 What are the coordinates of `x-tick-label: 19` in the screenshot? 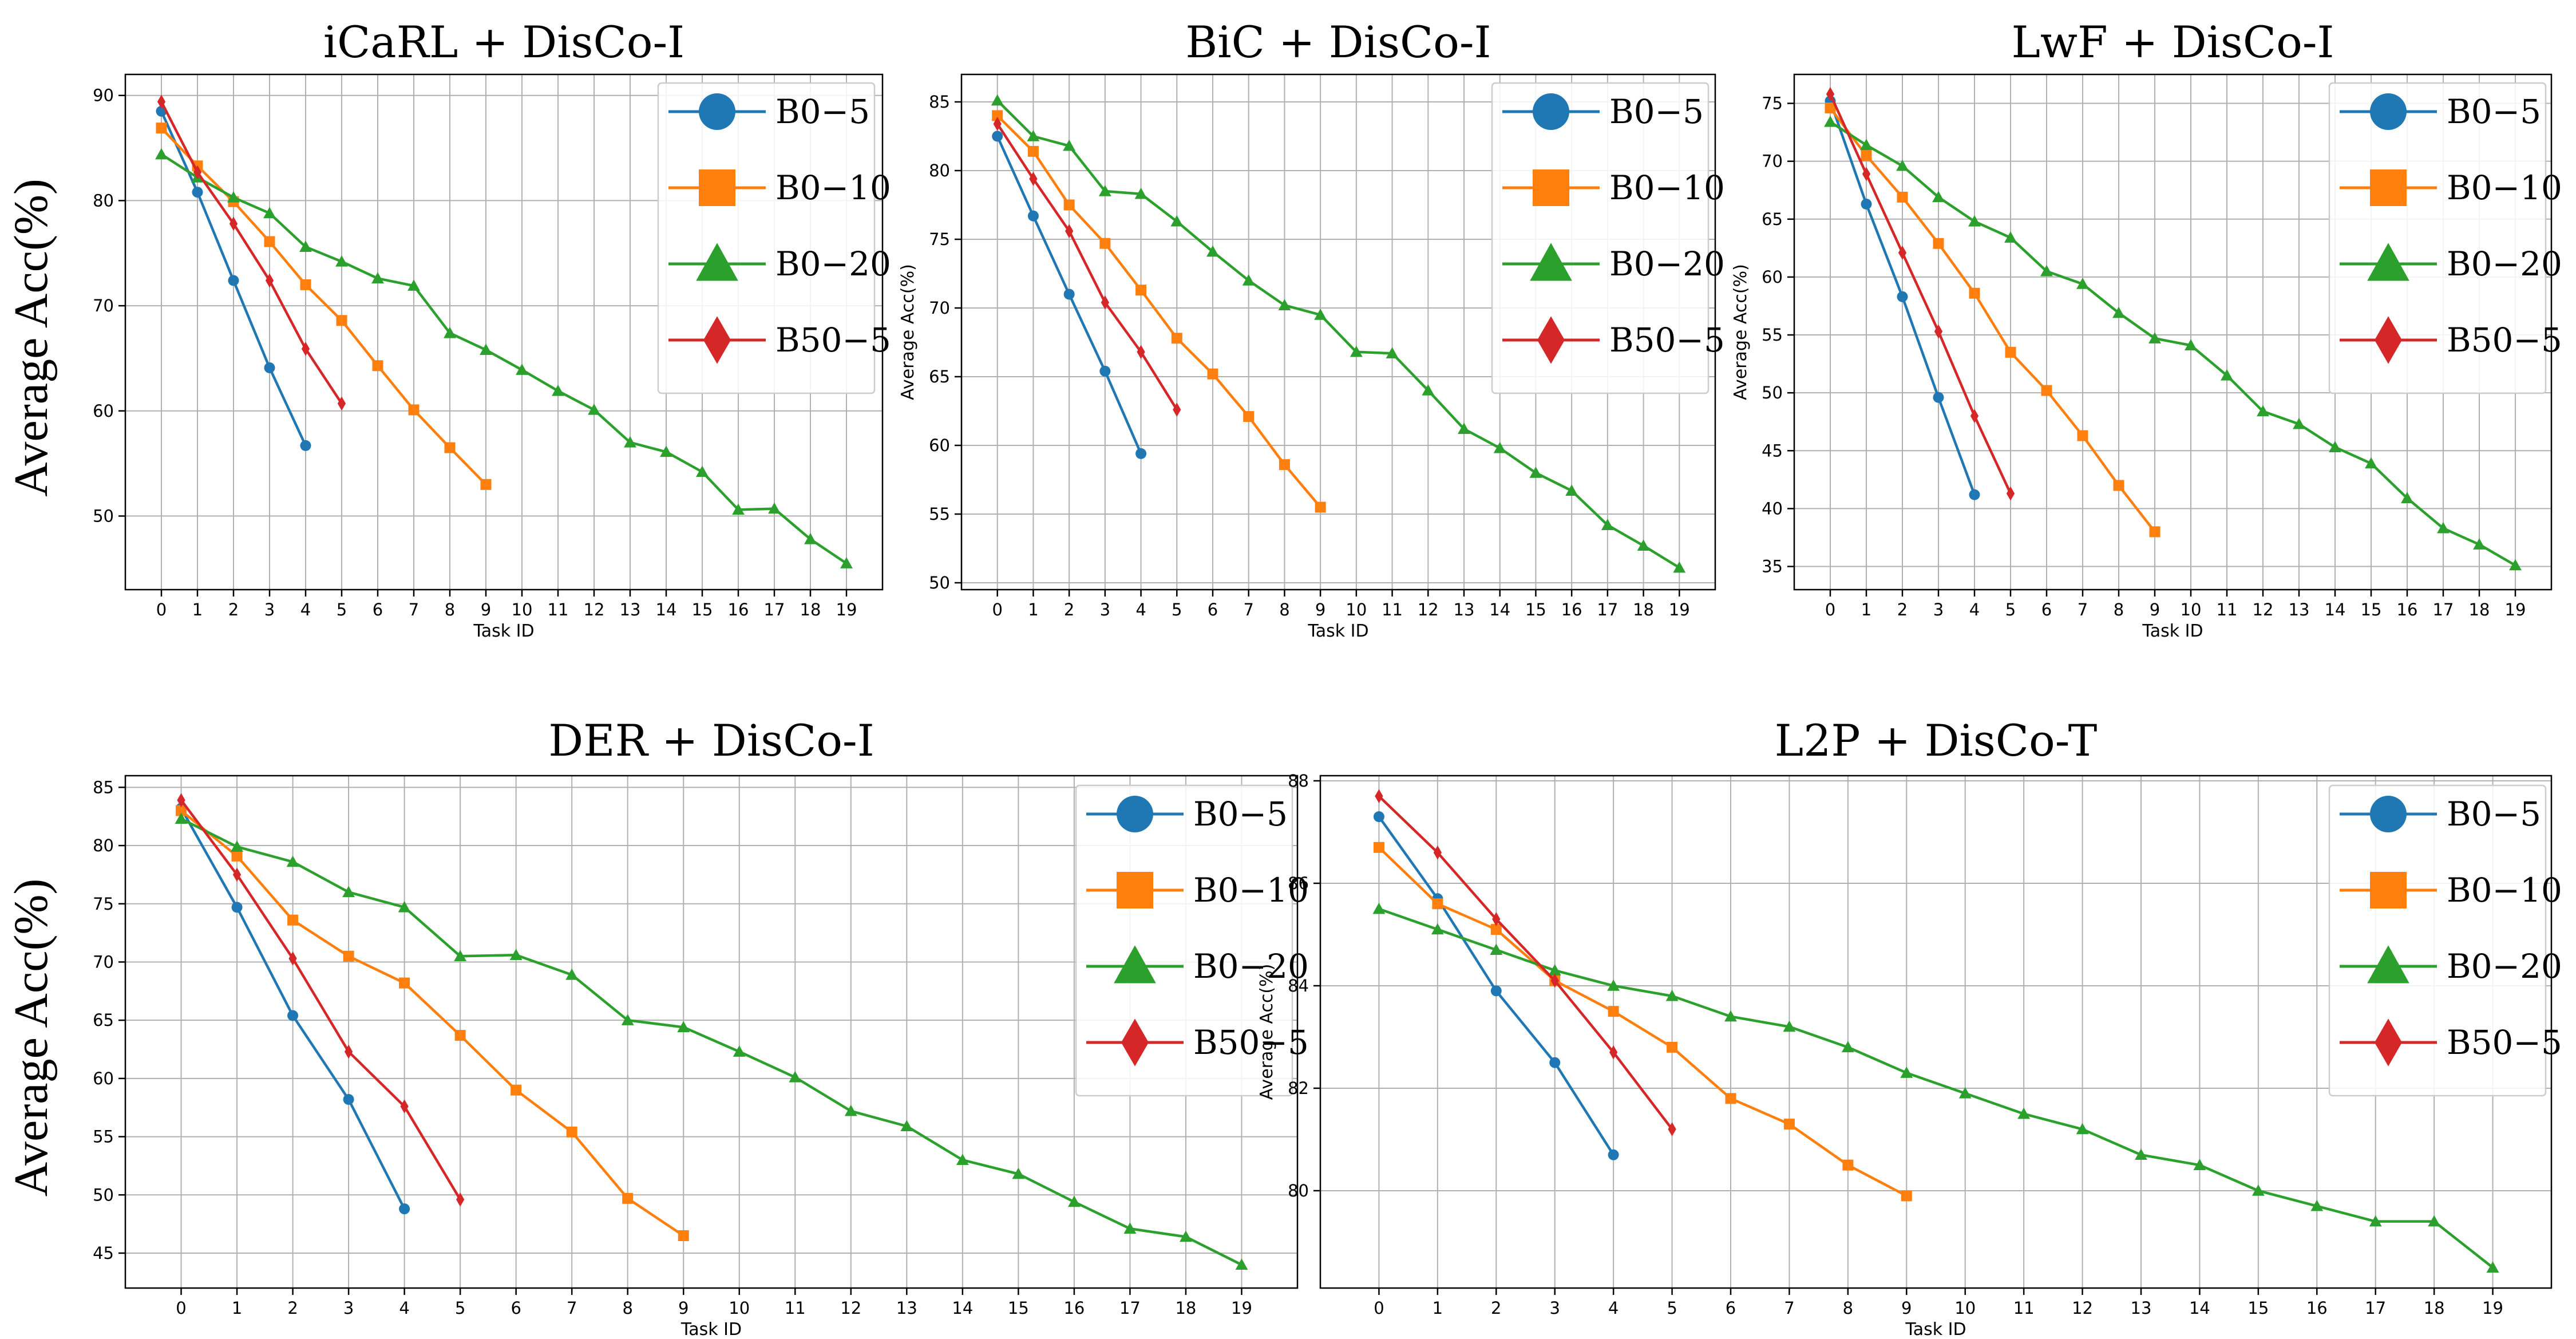 It's located at (1241, 1308).